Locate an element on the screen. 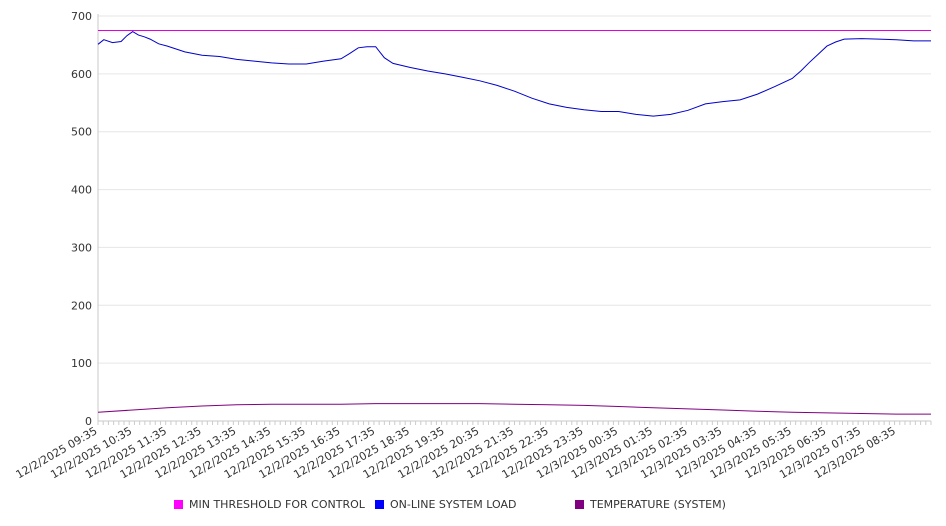 This screenshot has height=526, width=946. legend-item: MIN THRESHOLD FOR CONTROL is located at coordinates (269, 504).